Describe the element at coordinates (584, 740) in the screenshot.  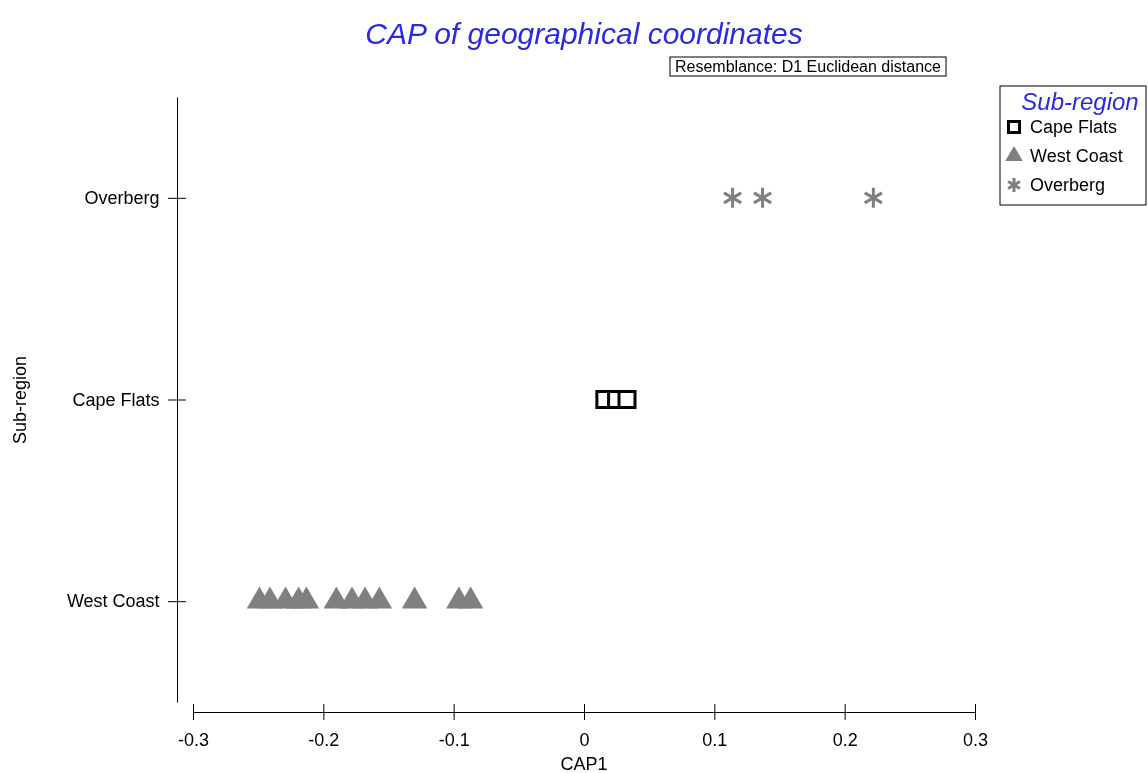
I see `x-tick-label: 0` at that location.